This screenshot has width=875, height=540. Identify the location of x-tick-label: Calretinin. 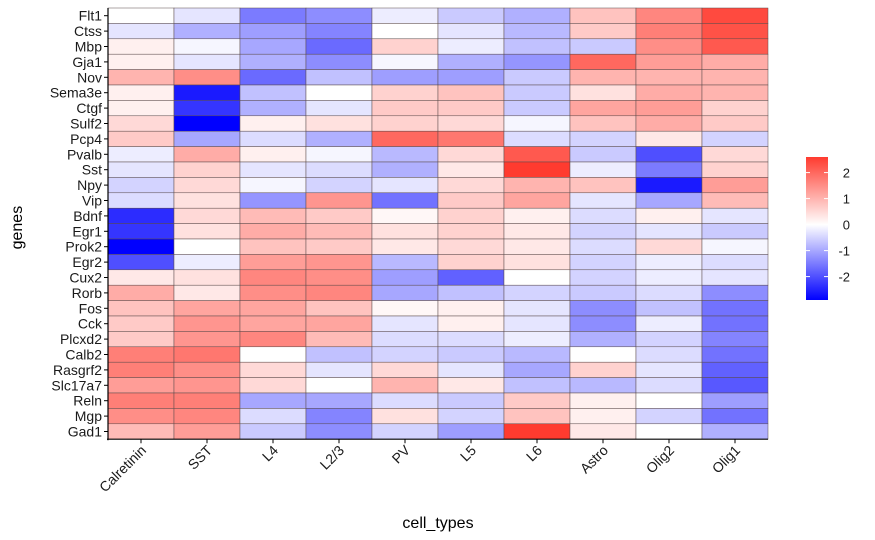
(122, 468).